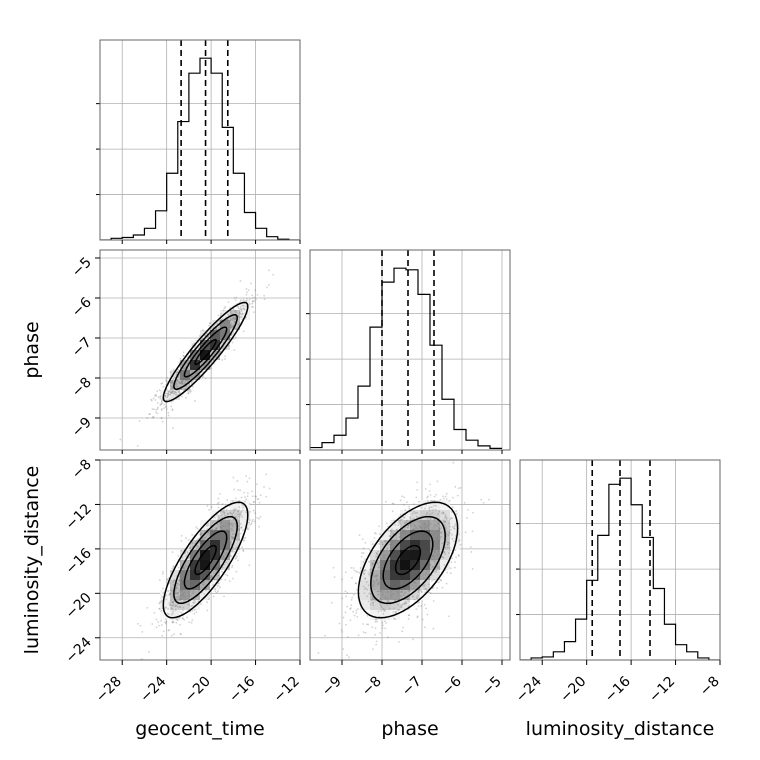 The height and width of the screenshot is (760, 760). I want to click on y-tick-label: −6, so click(82, 307).